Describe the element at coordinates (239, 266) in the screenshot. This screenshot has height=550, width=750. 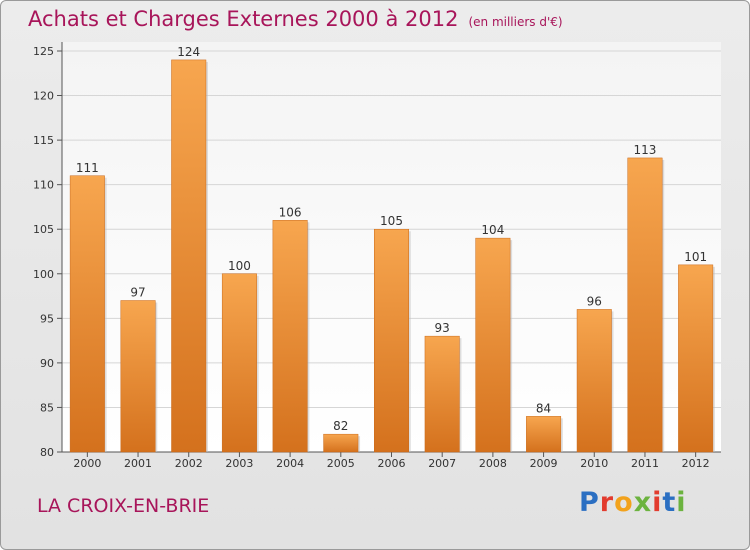
I see `data-label: 100` at that location.